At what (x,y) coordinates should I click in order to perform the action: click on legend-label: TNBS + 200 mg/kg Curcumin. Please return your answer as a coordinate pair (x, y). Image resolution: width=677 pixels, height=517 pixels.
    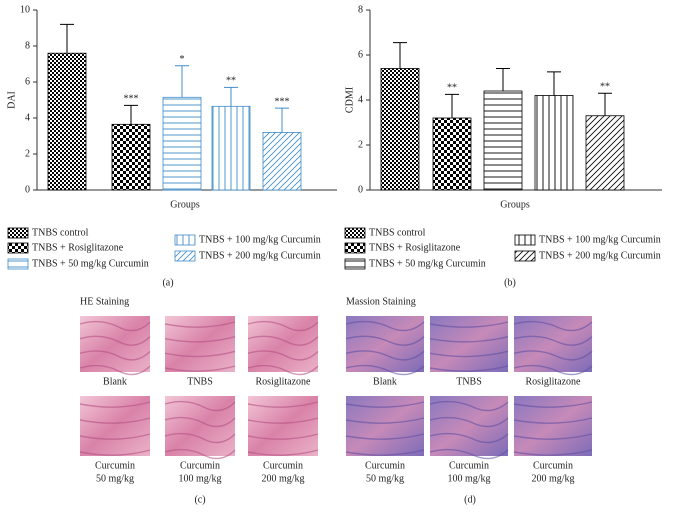
    Looking at the image, I should click on (260, 255).